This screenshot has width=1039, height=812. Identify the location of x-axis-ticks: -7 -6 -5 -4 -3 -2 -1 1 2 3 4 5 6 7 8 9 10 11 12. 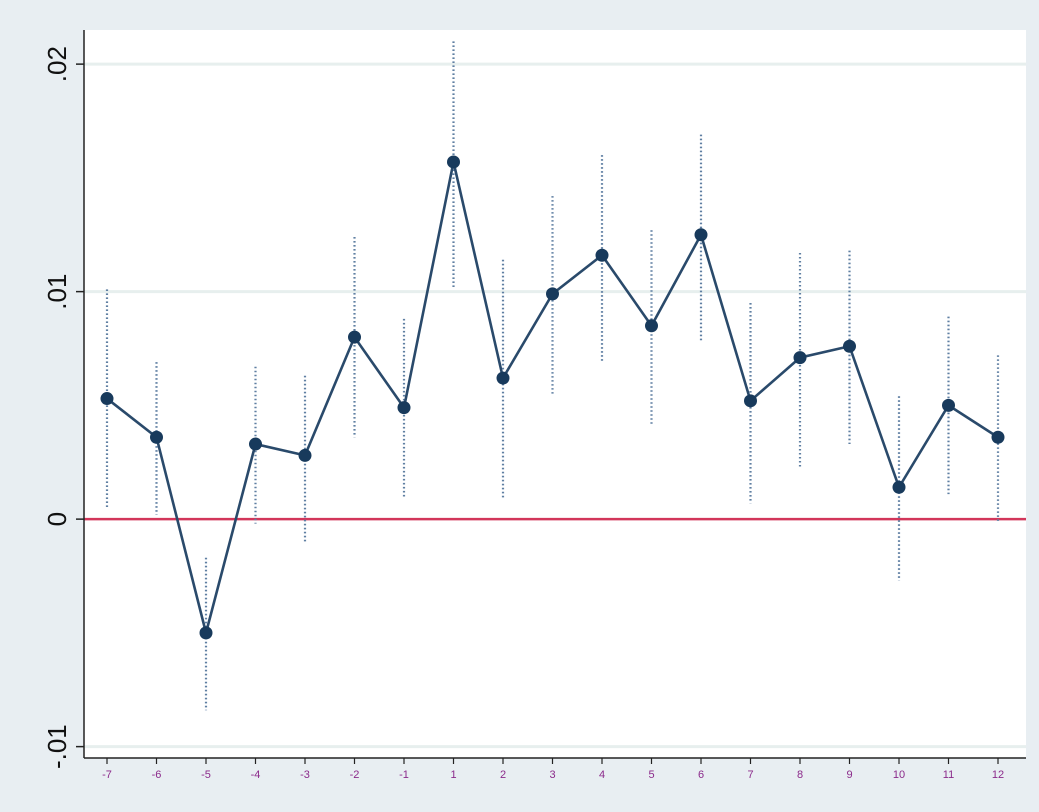
(553, 769).